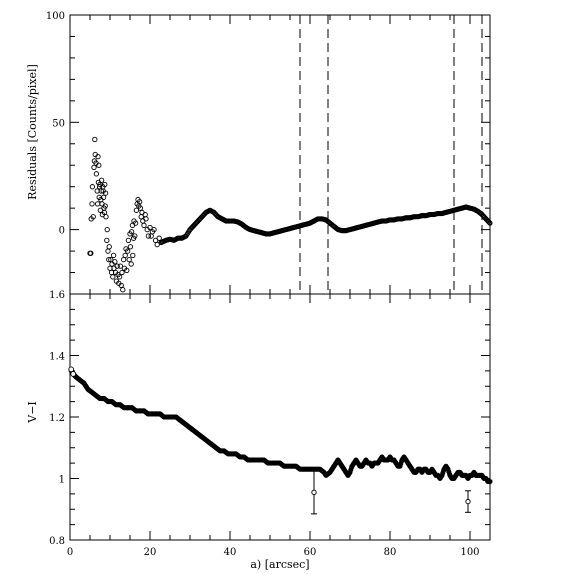  I want to click on residuals-scatter-points, so click(125, 214).